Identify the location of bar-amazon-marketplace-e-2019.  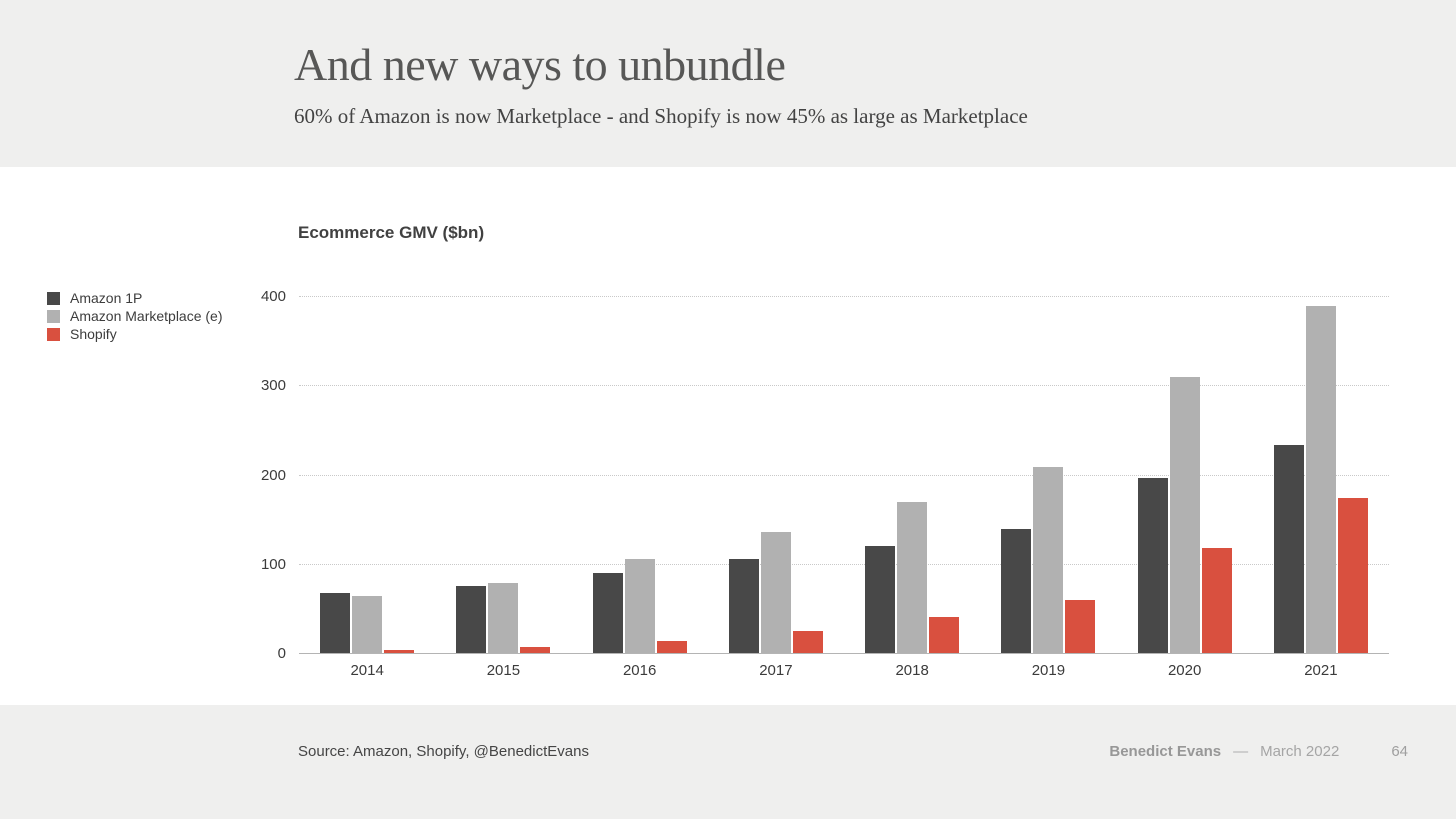
(1048, 560).